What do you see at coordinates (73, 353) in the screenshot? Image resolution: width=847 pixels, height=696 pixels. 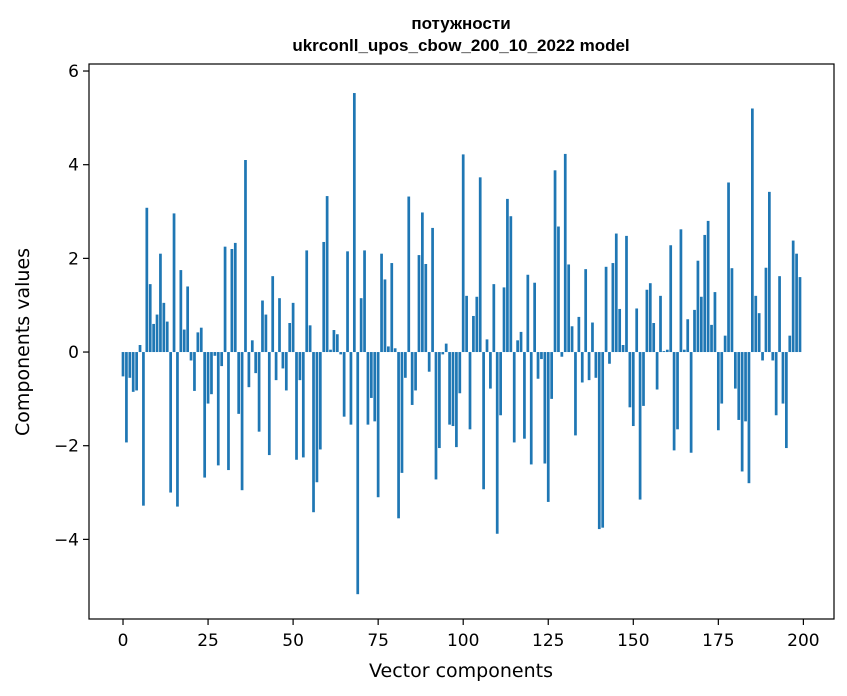 I see `y-tick-label: 0` at bounding box center [73, 353].